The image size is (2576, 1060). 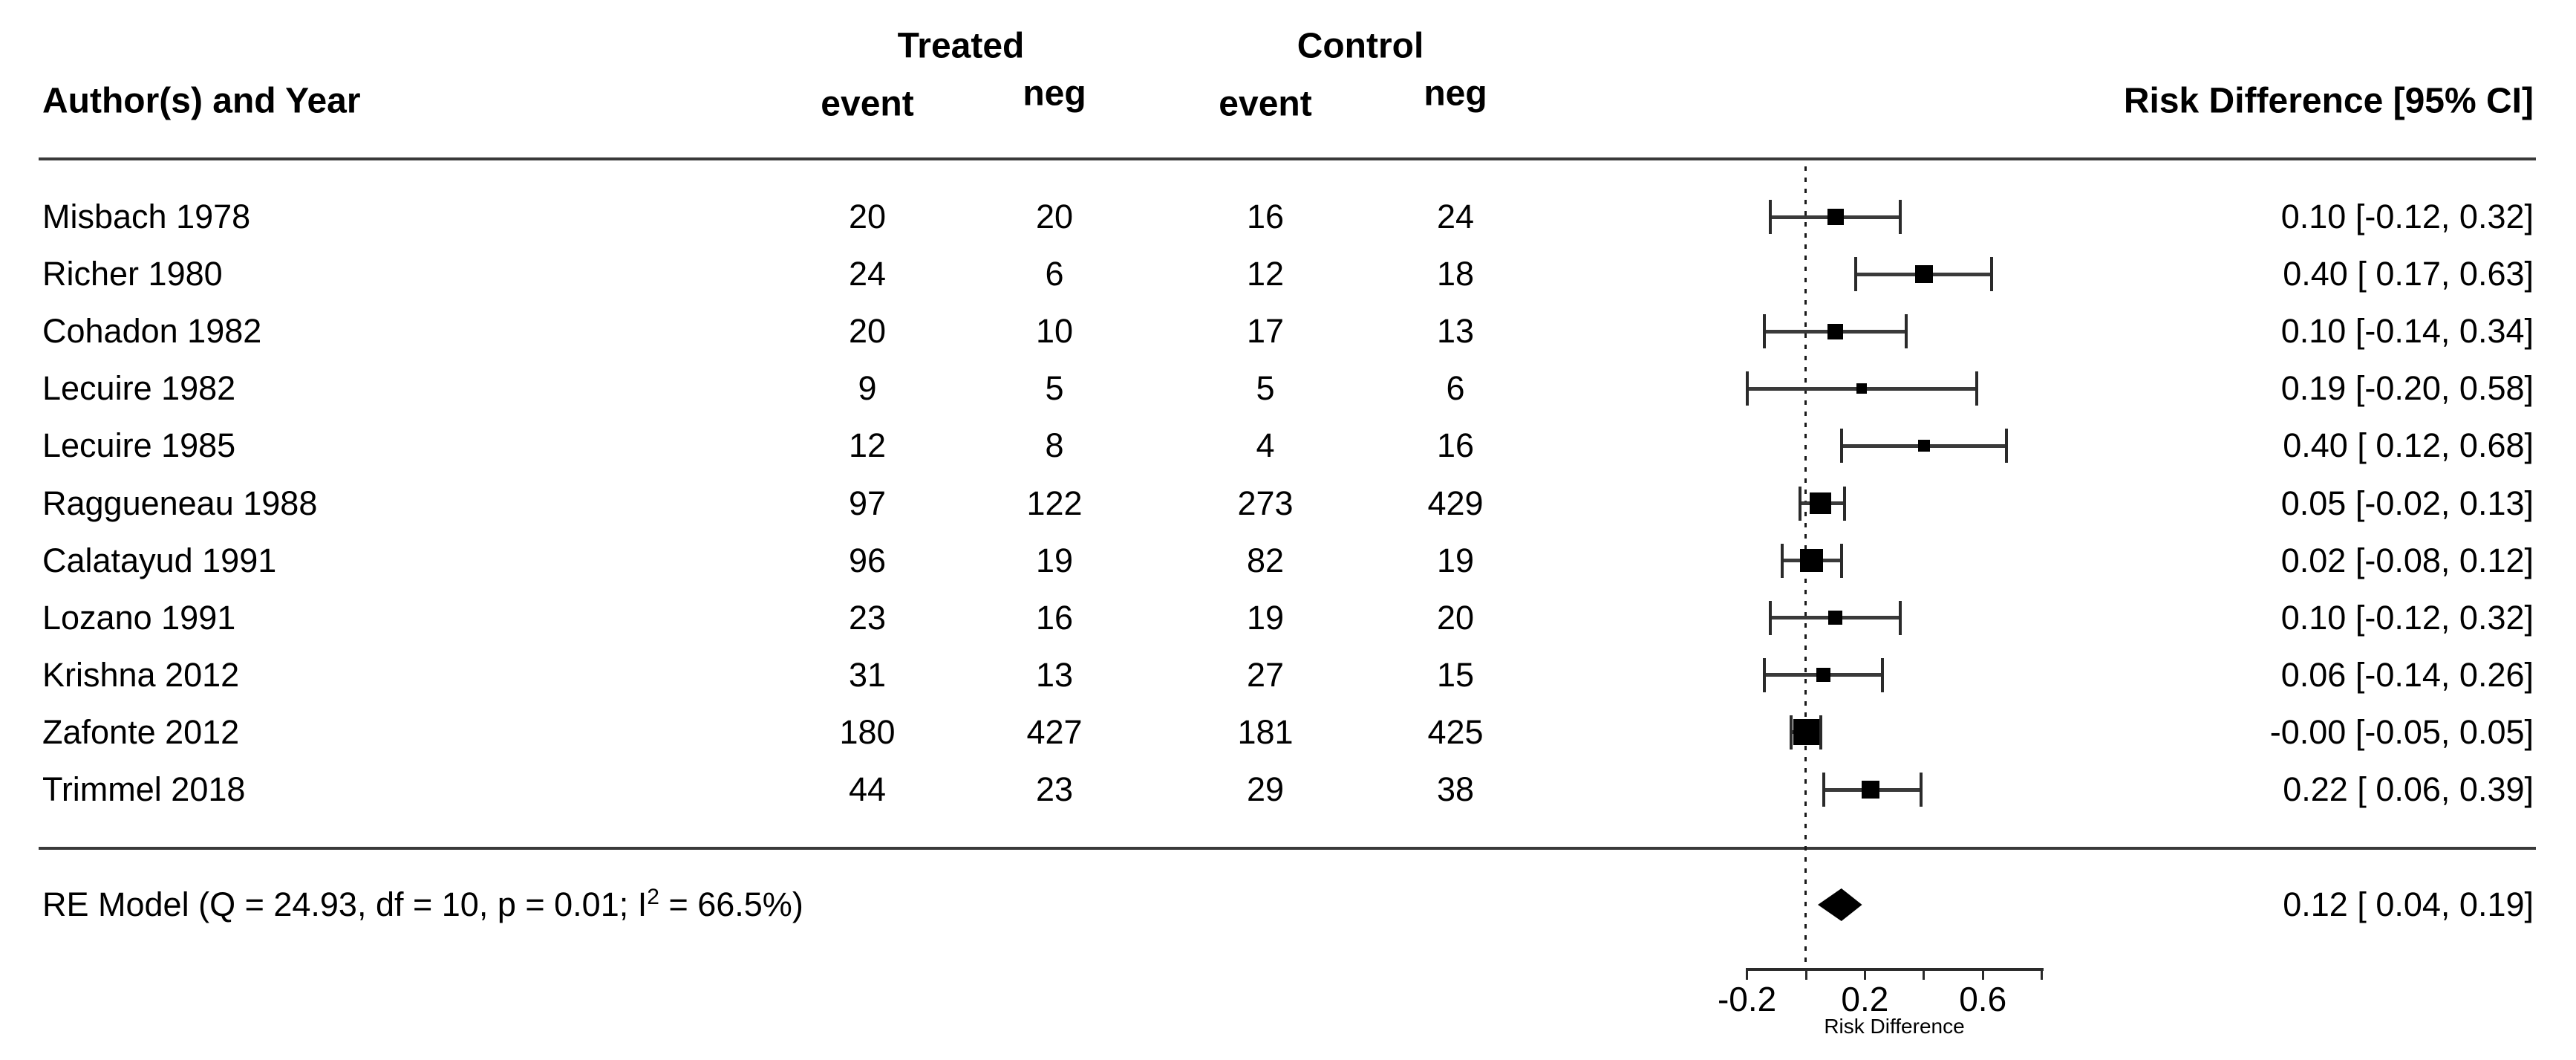 What do you see at coordinates (1455, 216) in the screenshot?
I see `control-neg-count: 24` at bounding box center [1455, 216].